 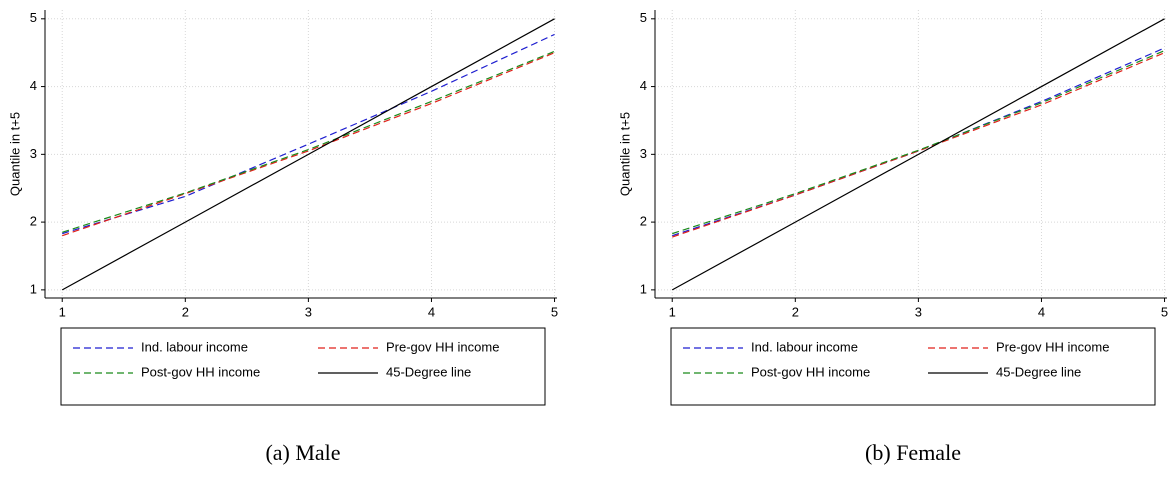 What do you see at coordinates (913, 452) in the screenshot?
I see `caption: (b) Female` at bounding box center [913, 452].